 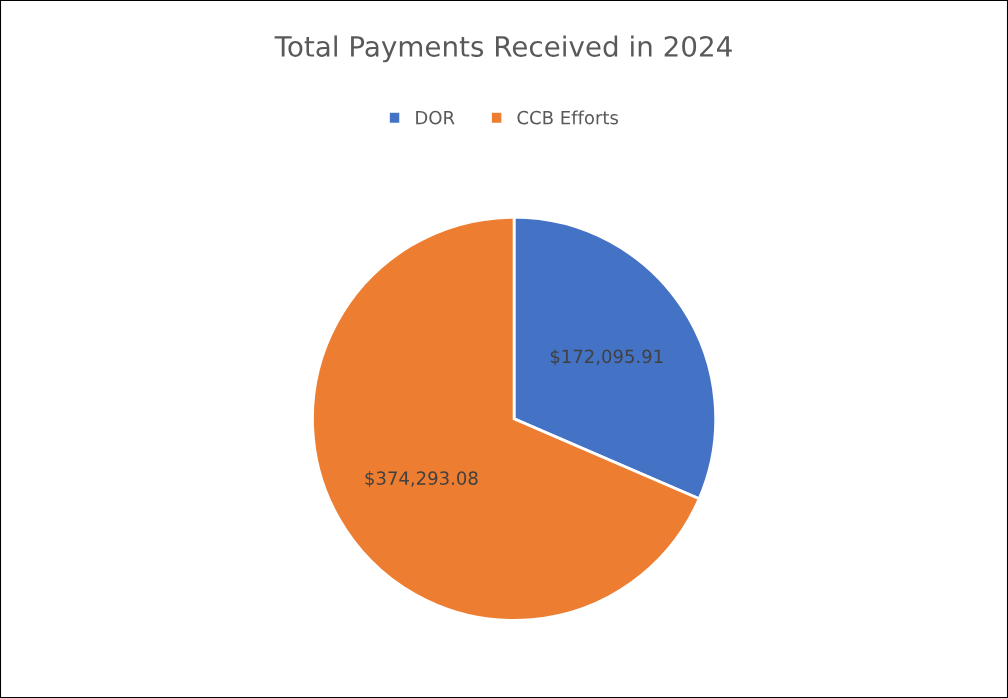 What do you see at coordinates (503, 49) in the screenshot?
I see `chart-title: Total Payments Received in 2024` at bounding box center [503, 49].